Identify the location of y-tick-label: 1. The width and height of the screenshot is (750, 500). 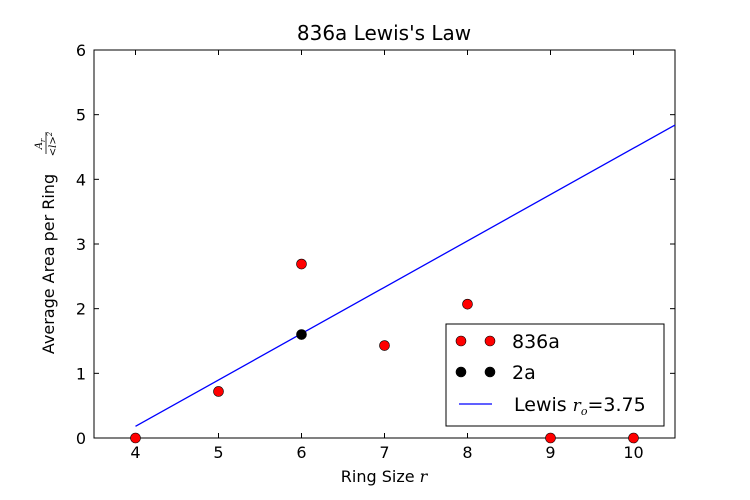
(81, 373).